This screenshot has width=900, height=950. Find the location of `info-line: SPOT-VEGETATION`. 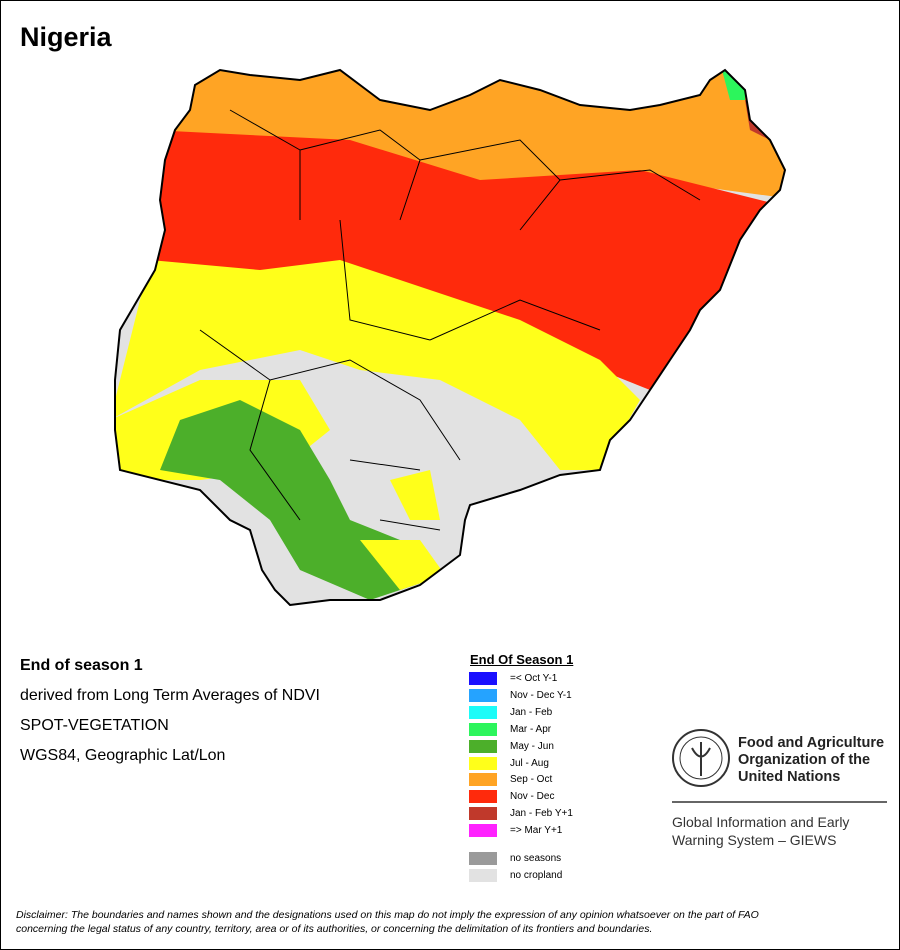

info-line: SPOT-VEGETATION is located at coordinates (94, 725).